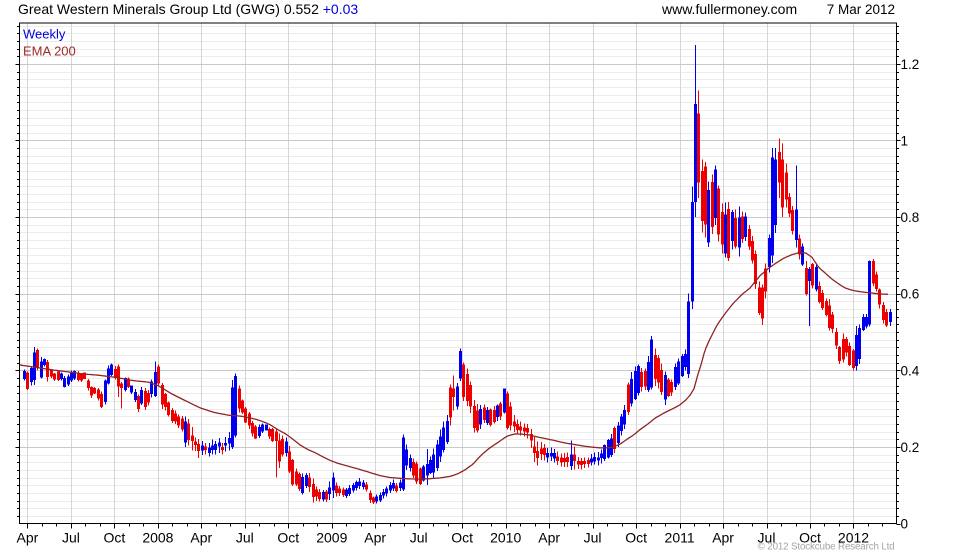 Image resolution: width=980 pixels, height=560 pixels. Describe the element at coordinates (910, 370) in the screenshot. I see `svg-text: 0.4` at that location.